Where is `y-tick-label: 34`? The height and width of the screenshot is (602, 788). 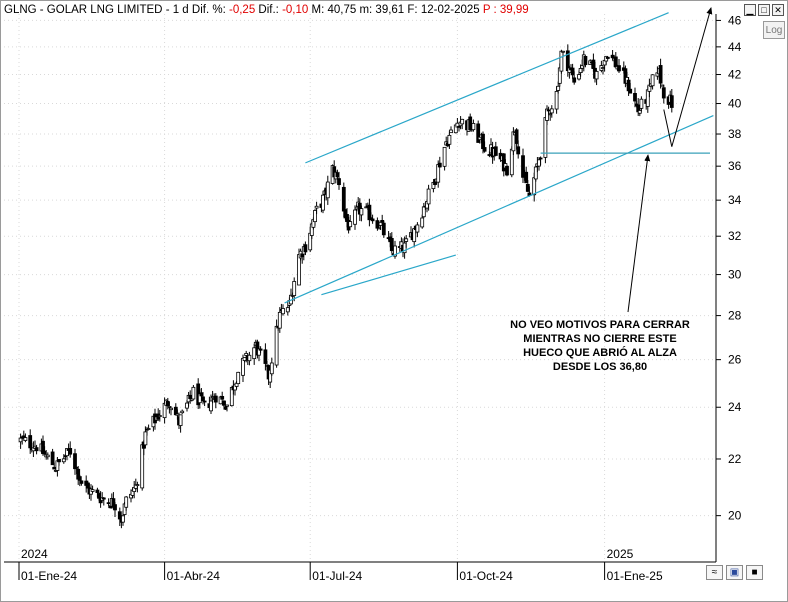
y-tick-label: 34 is located at coordinates (735, 200).